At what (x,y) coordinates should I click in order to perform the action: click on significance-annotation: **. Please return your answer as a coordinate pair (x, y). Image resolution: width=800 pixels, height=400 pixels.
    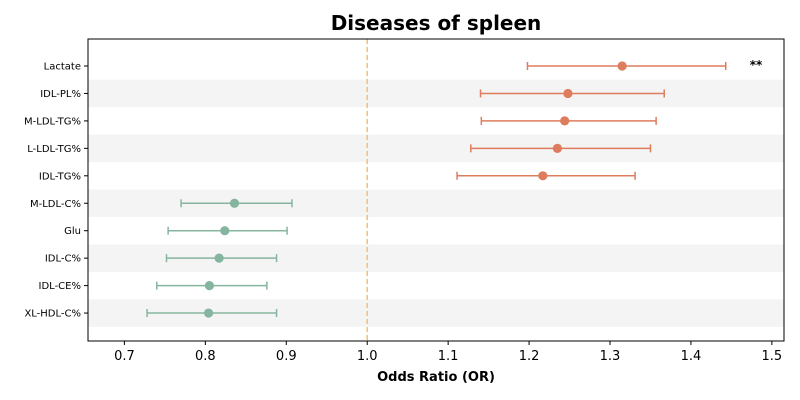
    Looking at the image, I should click on (756, 65).